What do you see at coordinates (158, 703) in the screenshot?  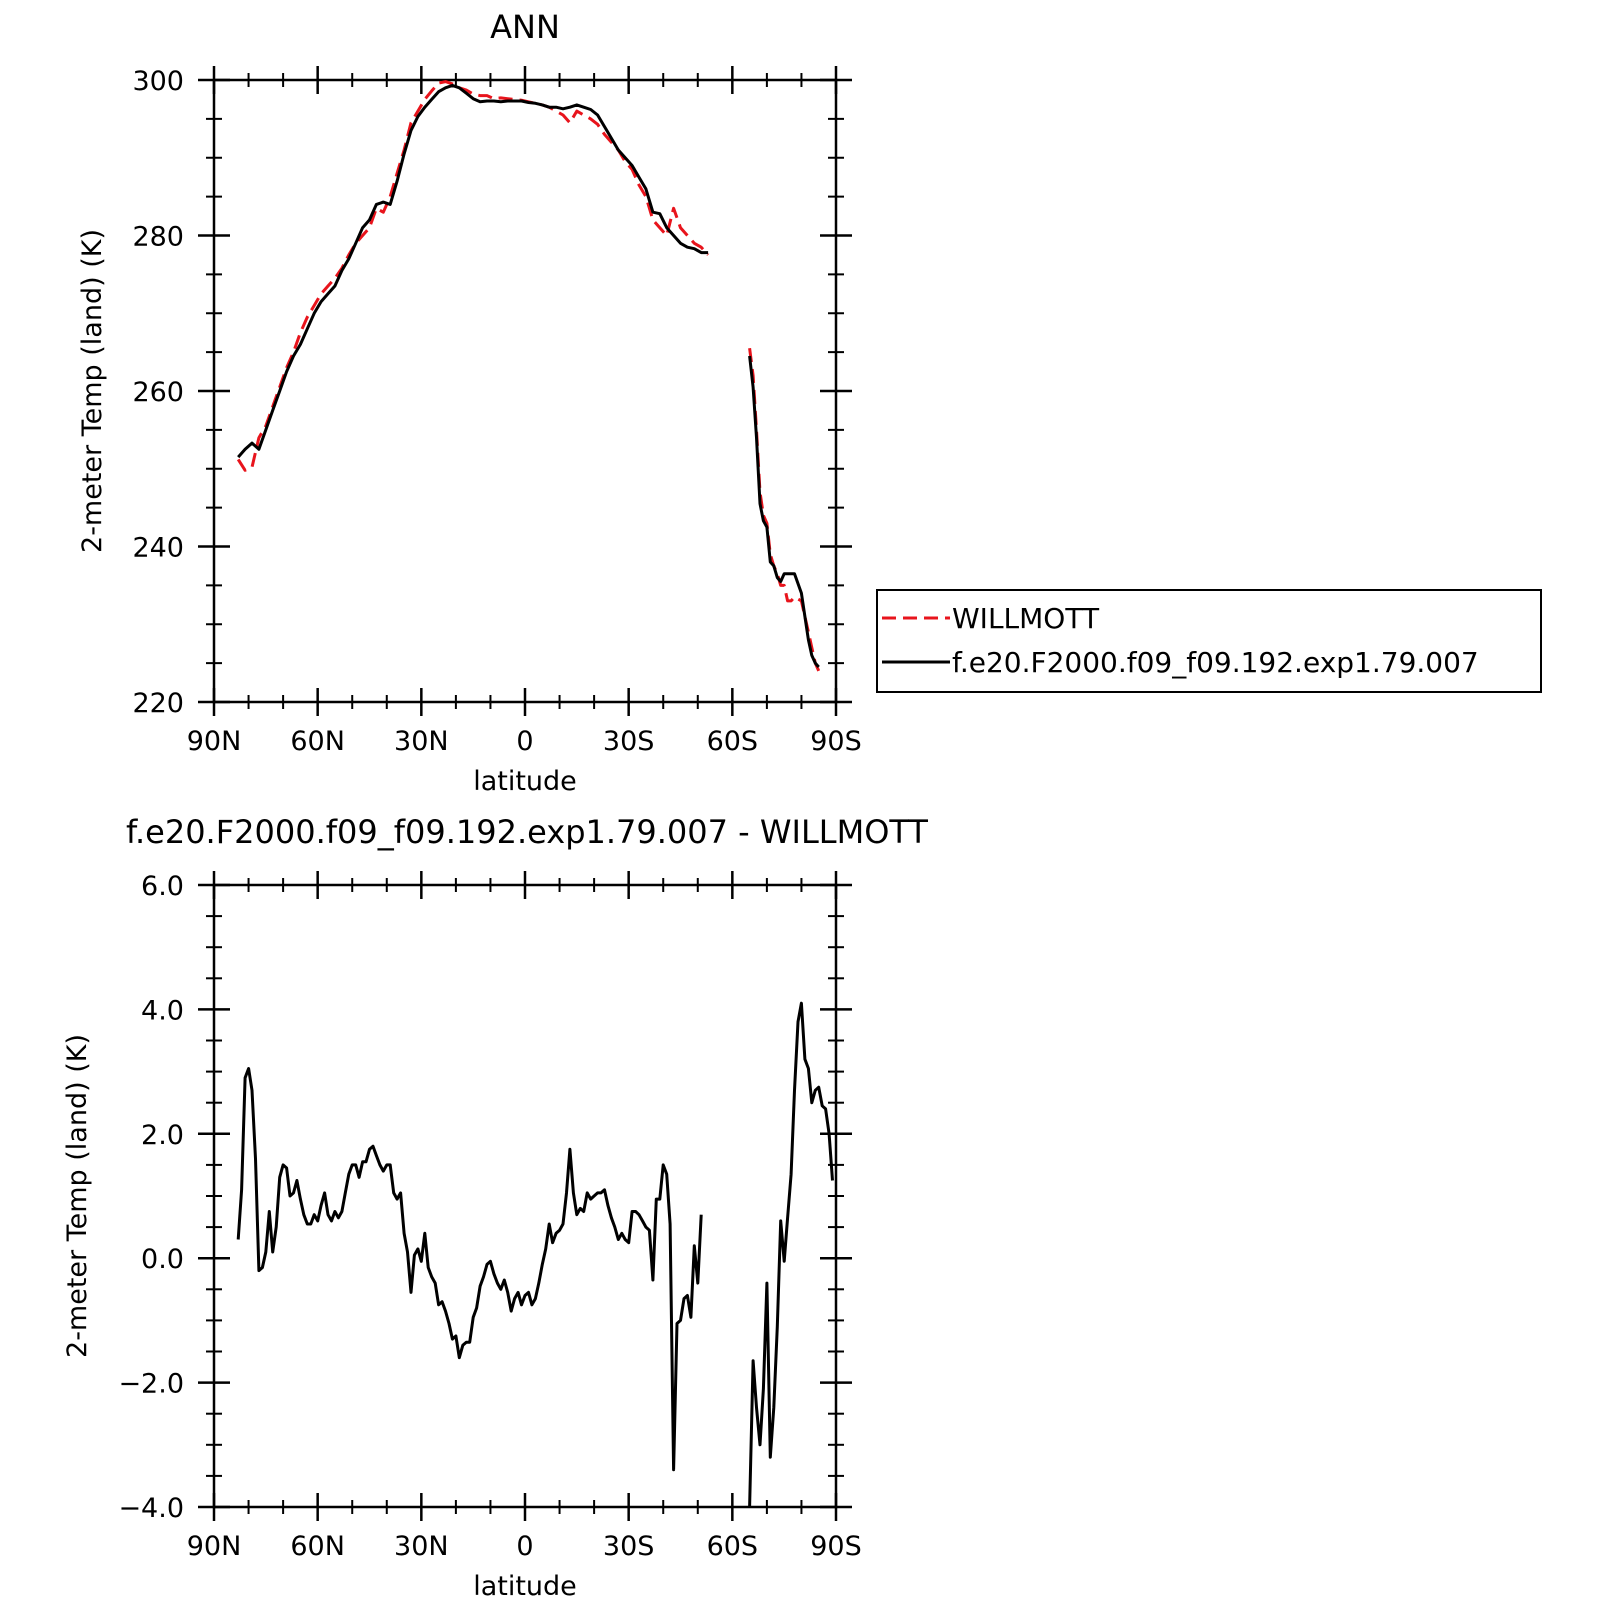 I see `y-tick-label: 220` at bounding box center [158, 703].